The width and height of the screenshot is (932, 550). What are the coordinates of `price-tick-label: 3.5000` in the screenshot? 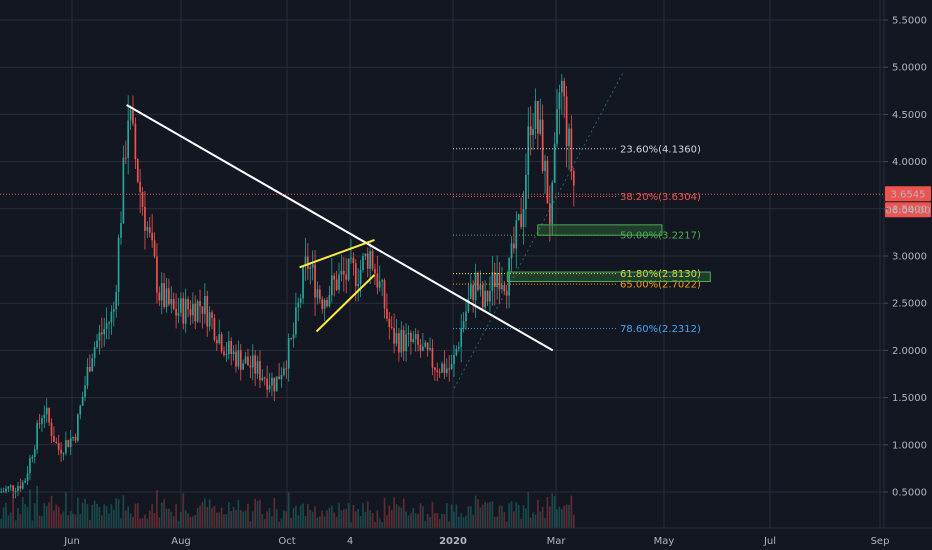 It's located at (909, 209).